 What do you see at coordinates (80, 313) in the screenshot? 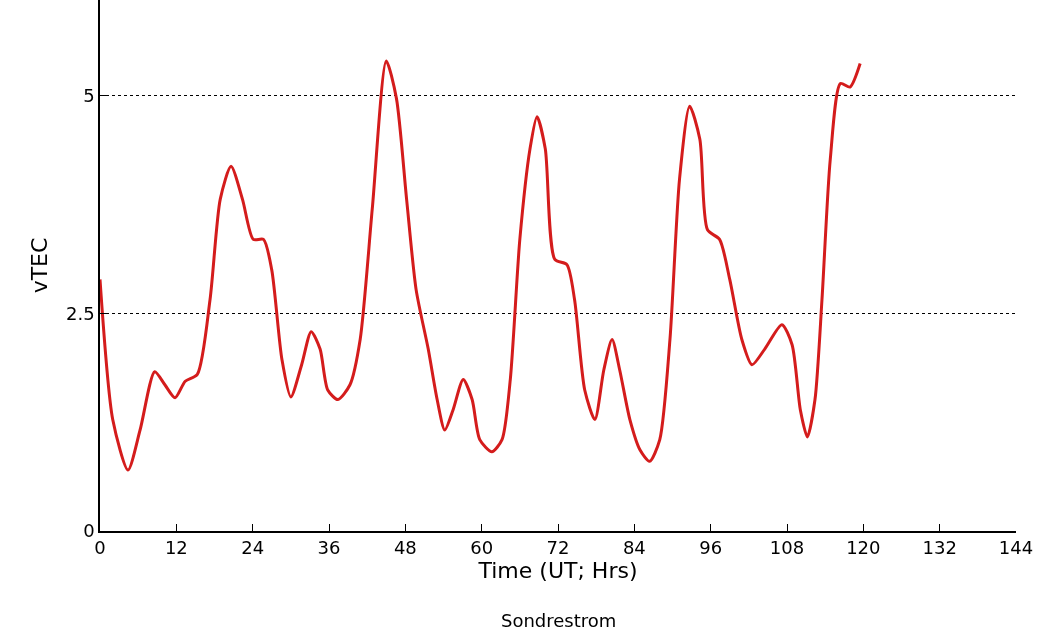
I see `y-tick-label: 2.5` at bounding box center [80, 313].